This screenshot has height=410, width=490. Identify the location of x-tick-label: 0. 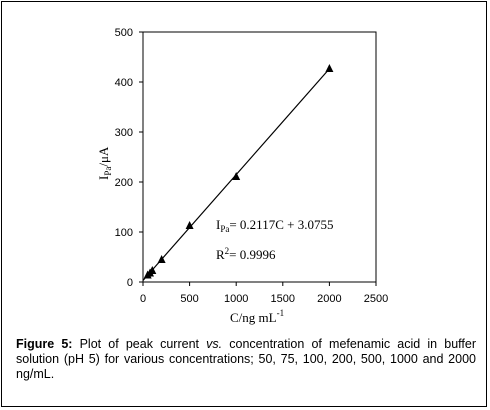
(143, 299).